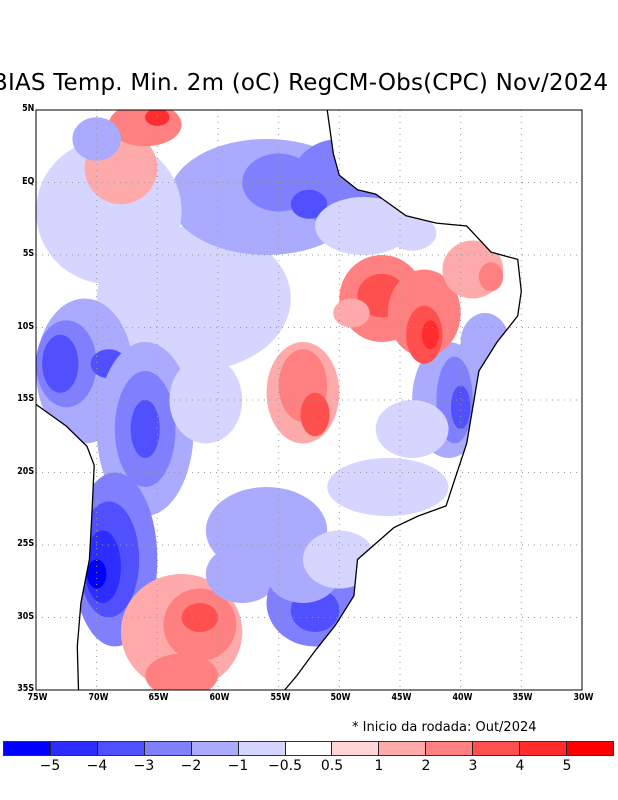  What do you see at coordinates (340, 697) in the screenshot?
I see `lon-tick-label: 50W` at bounding box center [340, 697].